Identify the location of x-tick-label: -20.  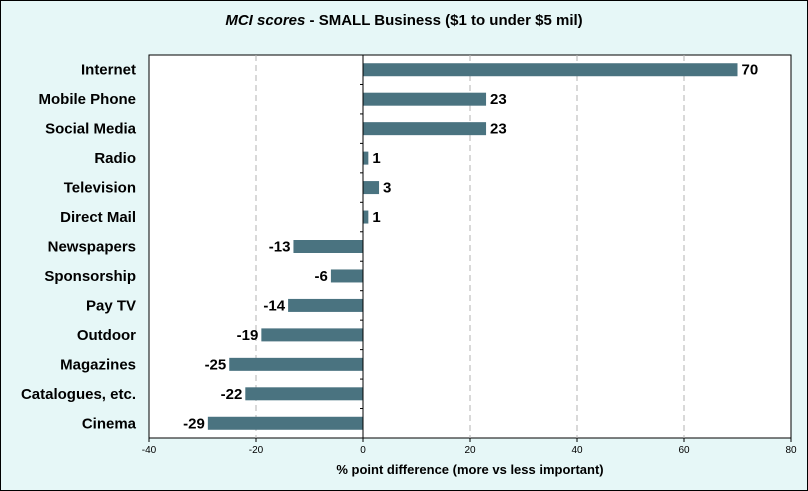
(256, 450).